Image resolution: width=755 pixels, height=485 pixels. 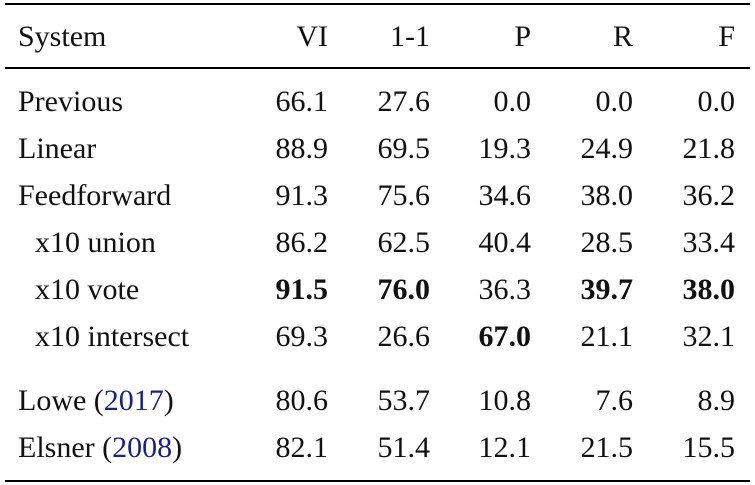 What do you see at coordinates (404, 101) in the screenshot?
I see `value-cell: 27.6` at bounding box center [404, 101].